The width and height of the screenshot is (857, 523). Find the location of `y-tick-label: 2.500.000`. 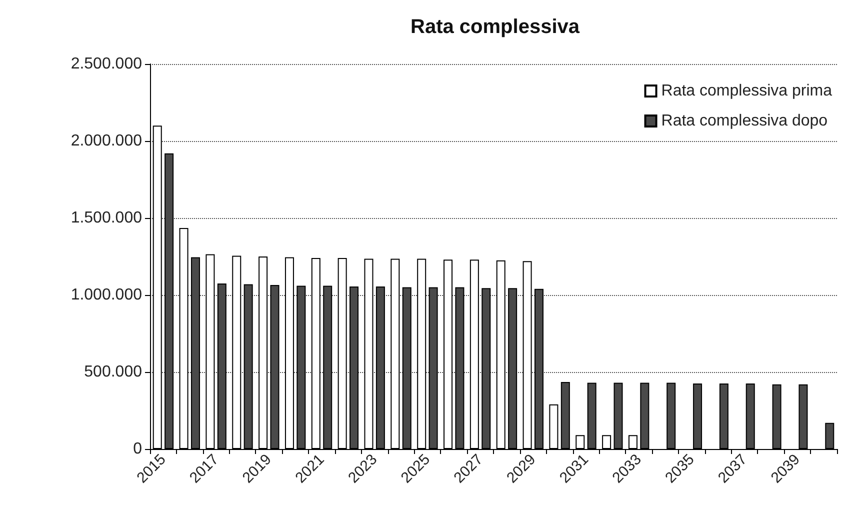

y-tick-label: 2.500.000 is located at coordinates (106, 64).